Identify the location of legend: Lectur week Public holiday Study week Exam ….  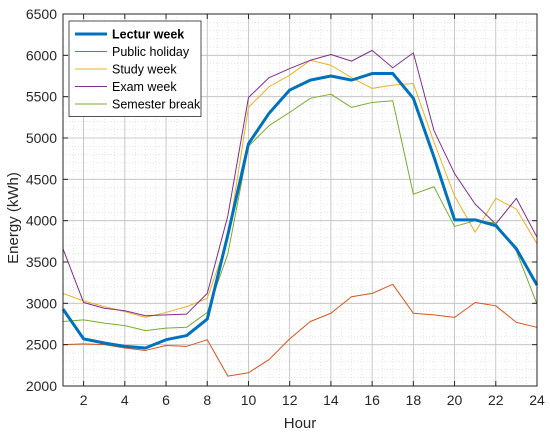
(135, 68).